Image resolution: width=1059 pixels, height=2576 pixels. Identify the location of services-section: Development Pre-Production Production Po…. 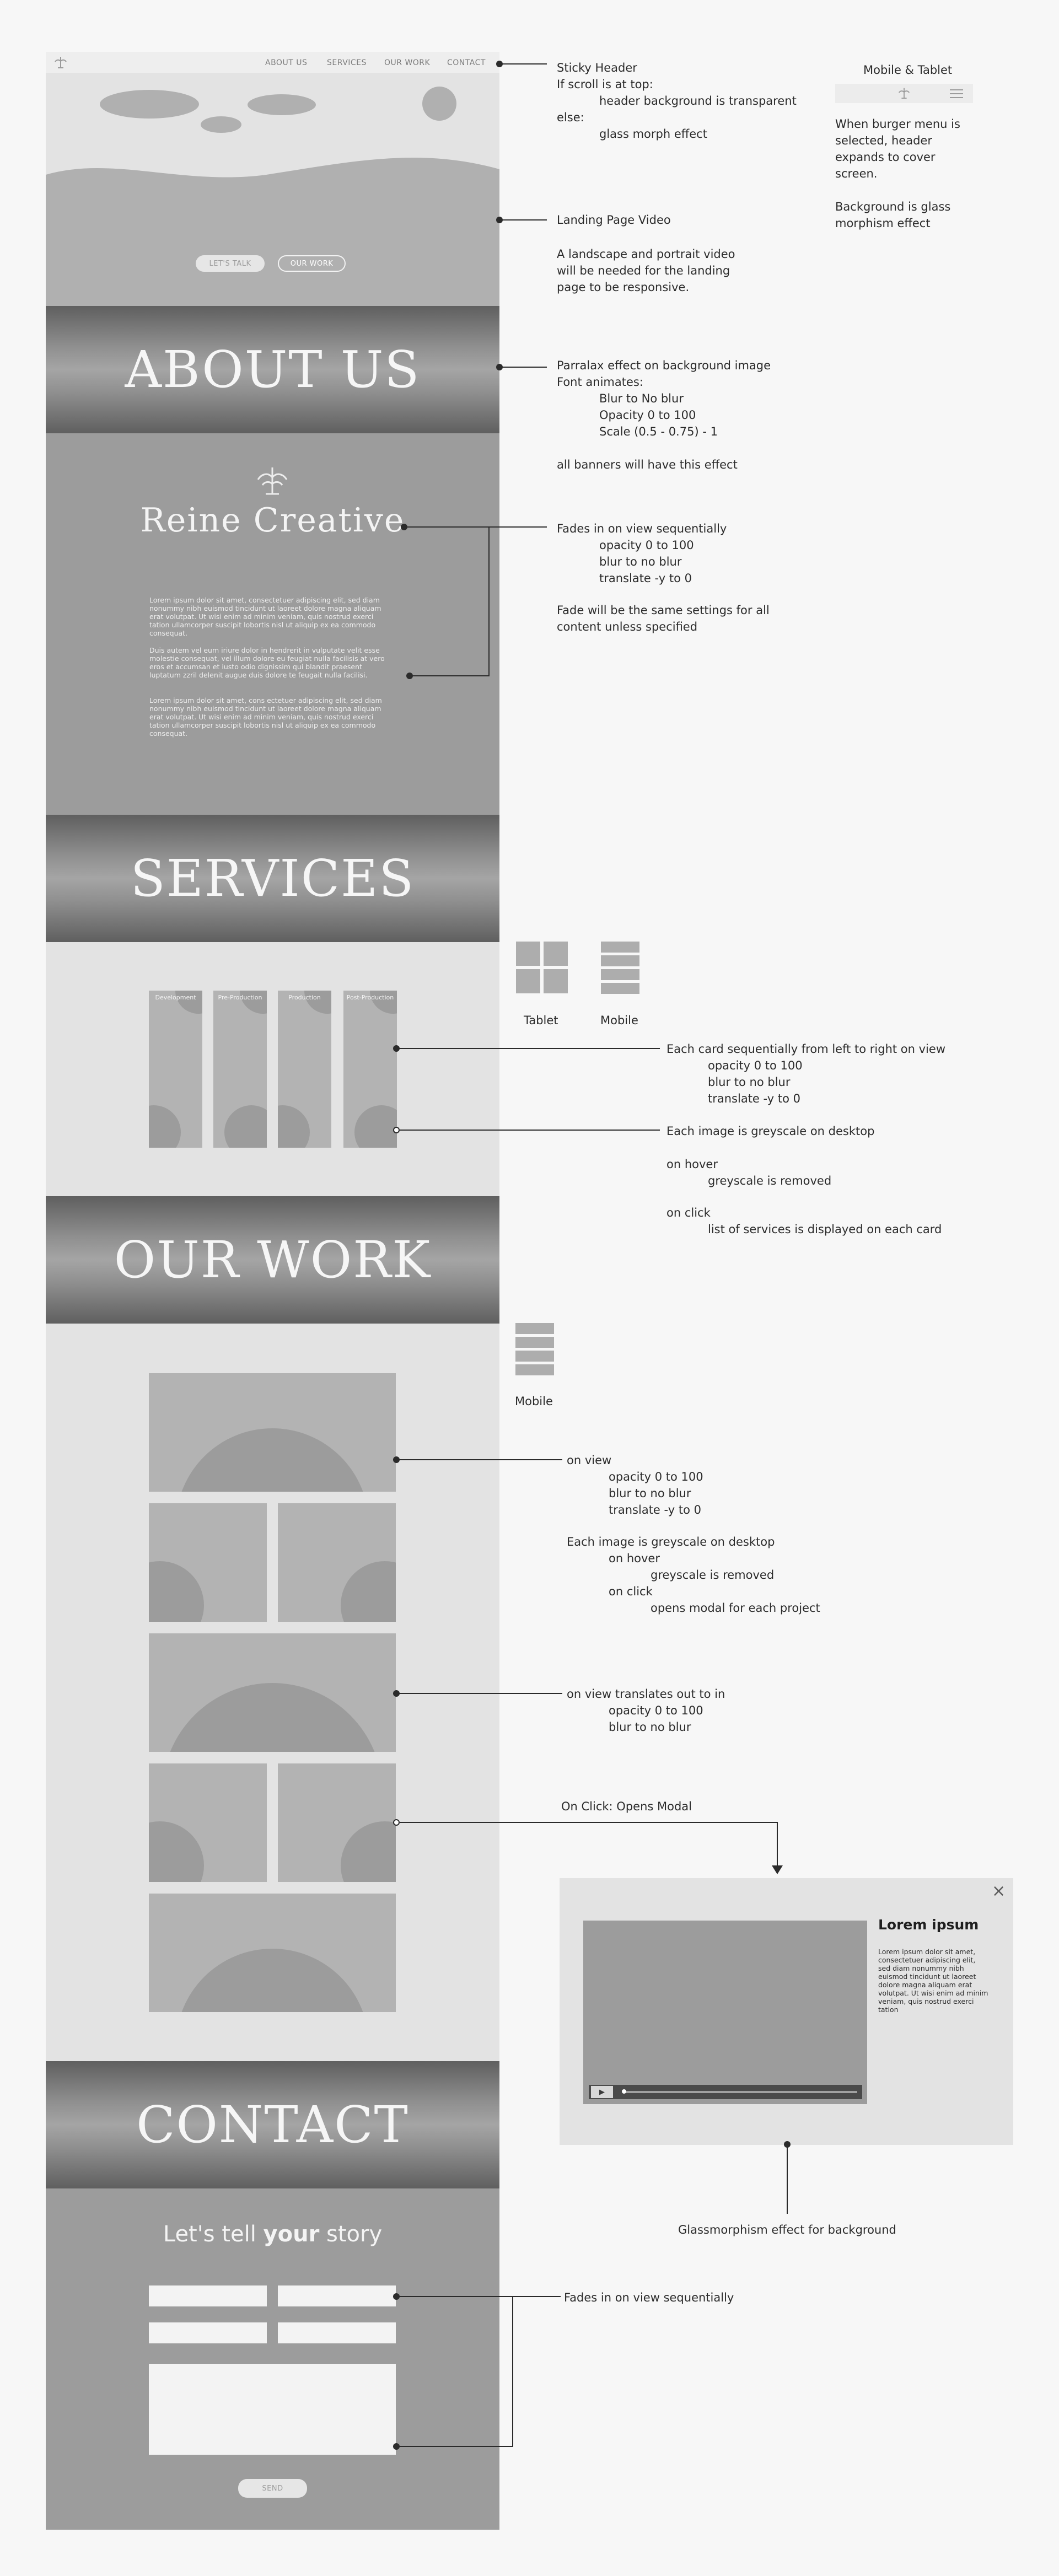
(273, 1069).